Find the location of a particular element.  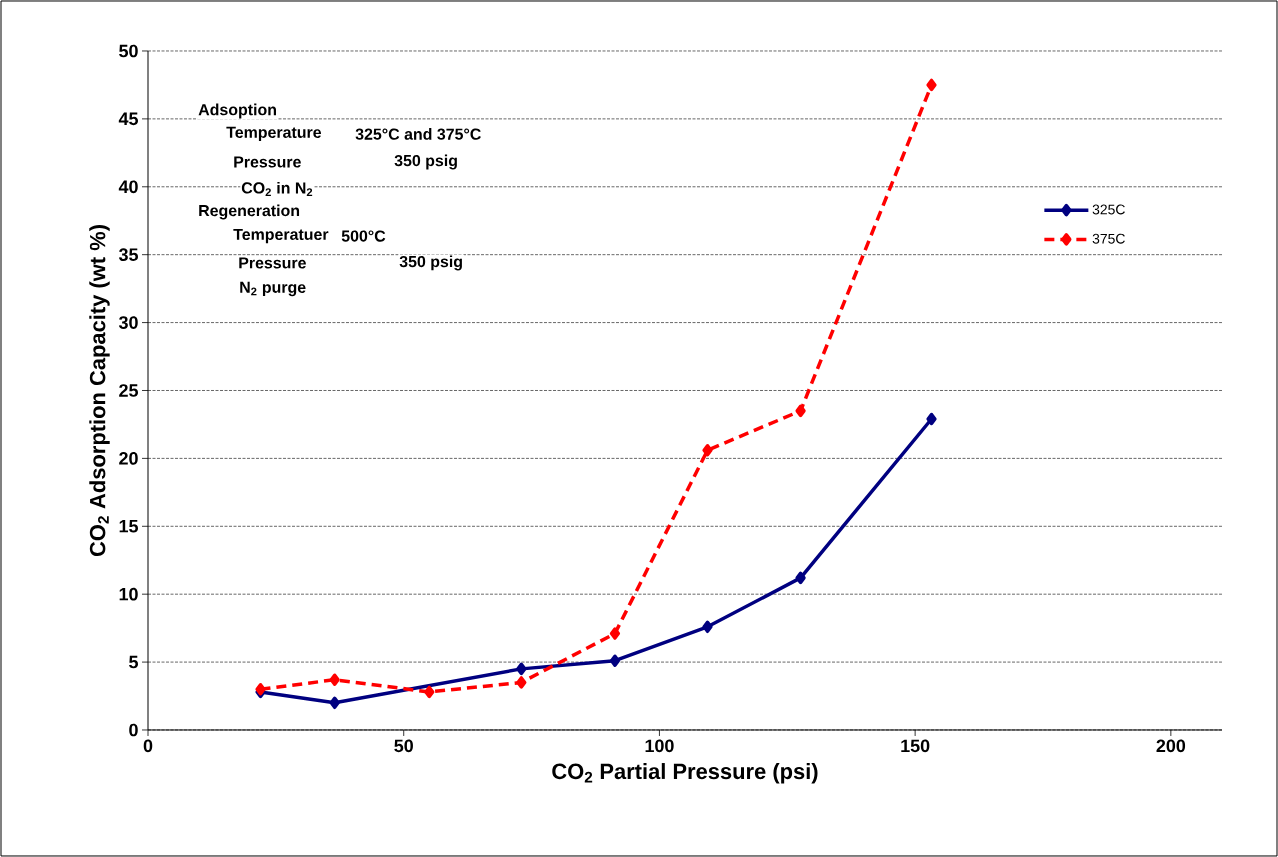

x-tick-label: 100 is located at coordinates (659, 746).